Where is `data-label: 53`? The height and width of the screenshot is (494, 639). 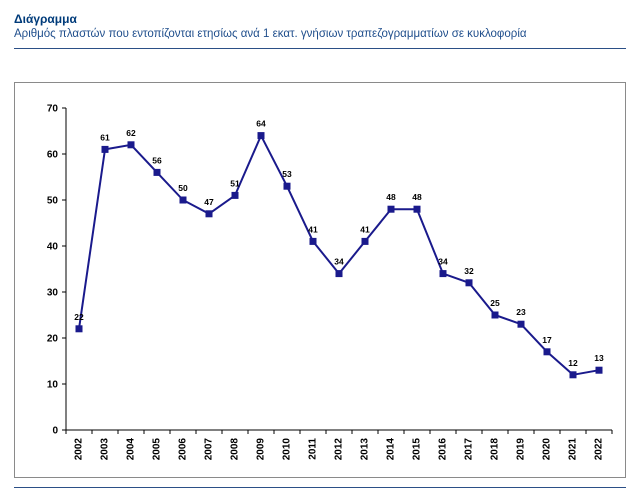 data-label: 53 is located at coordinates (287, 174).